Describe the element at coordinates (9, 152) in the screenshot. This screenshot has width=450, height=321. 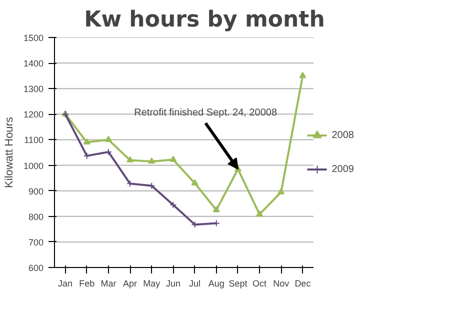
I see `y-axis-title: Kilowatt Hours` at that location.